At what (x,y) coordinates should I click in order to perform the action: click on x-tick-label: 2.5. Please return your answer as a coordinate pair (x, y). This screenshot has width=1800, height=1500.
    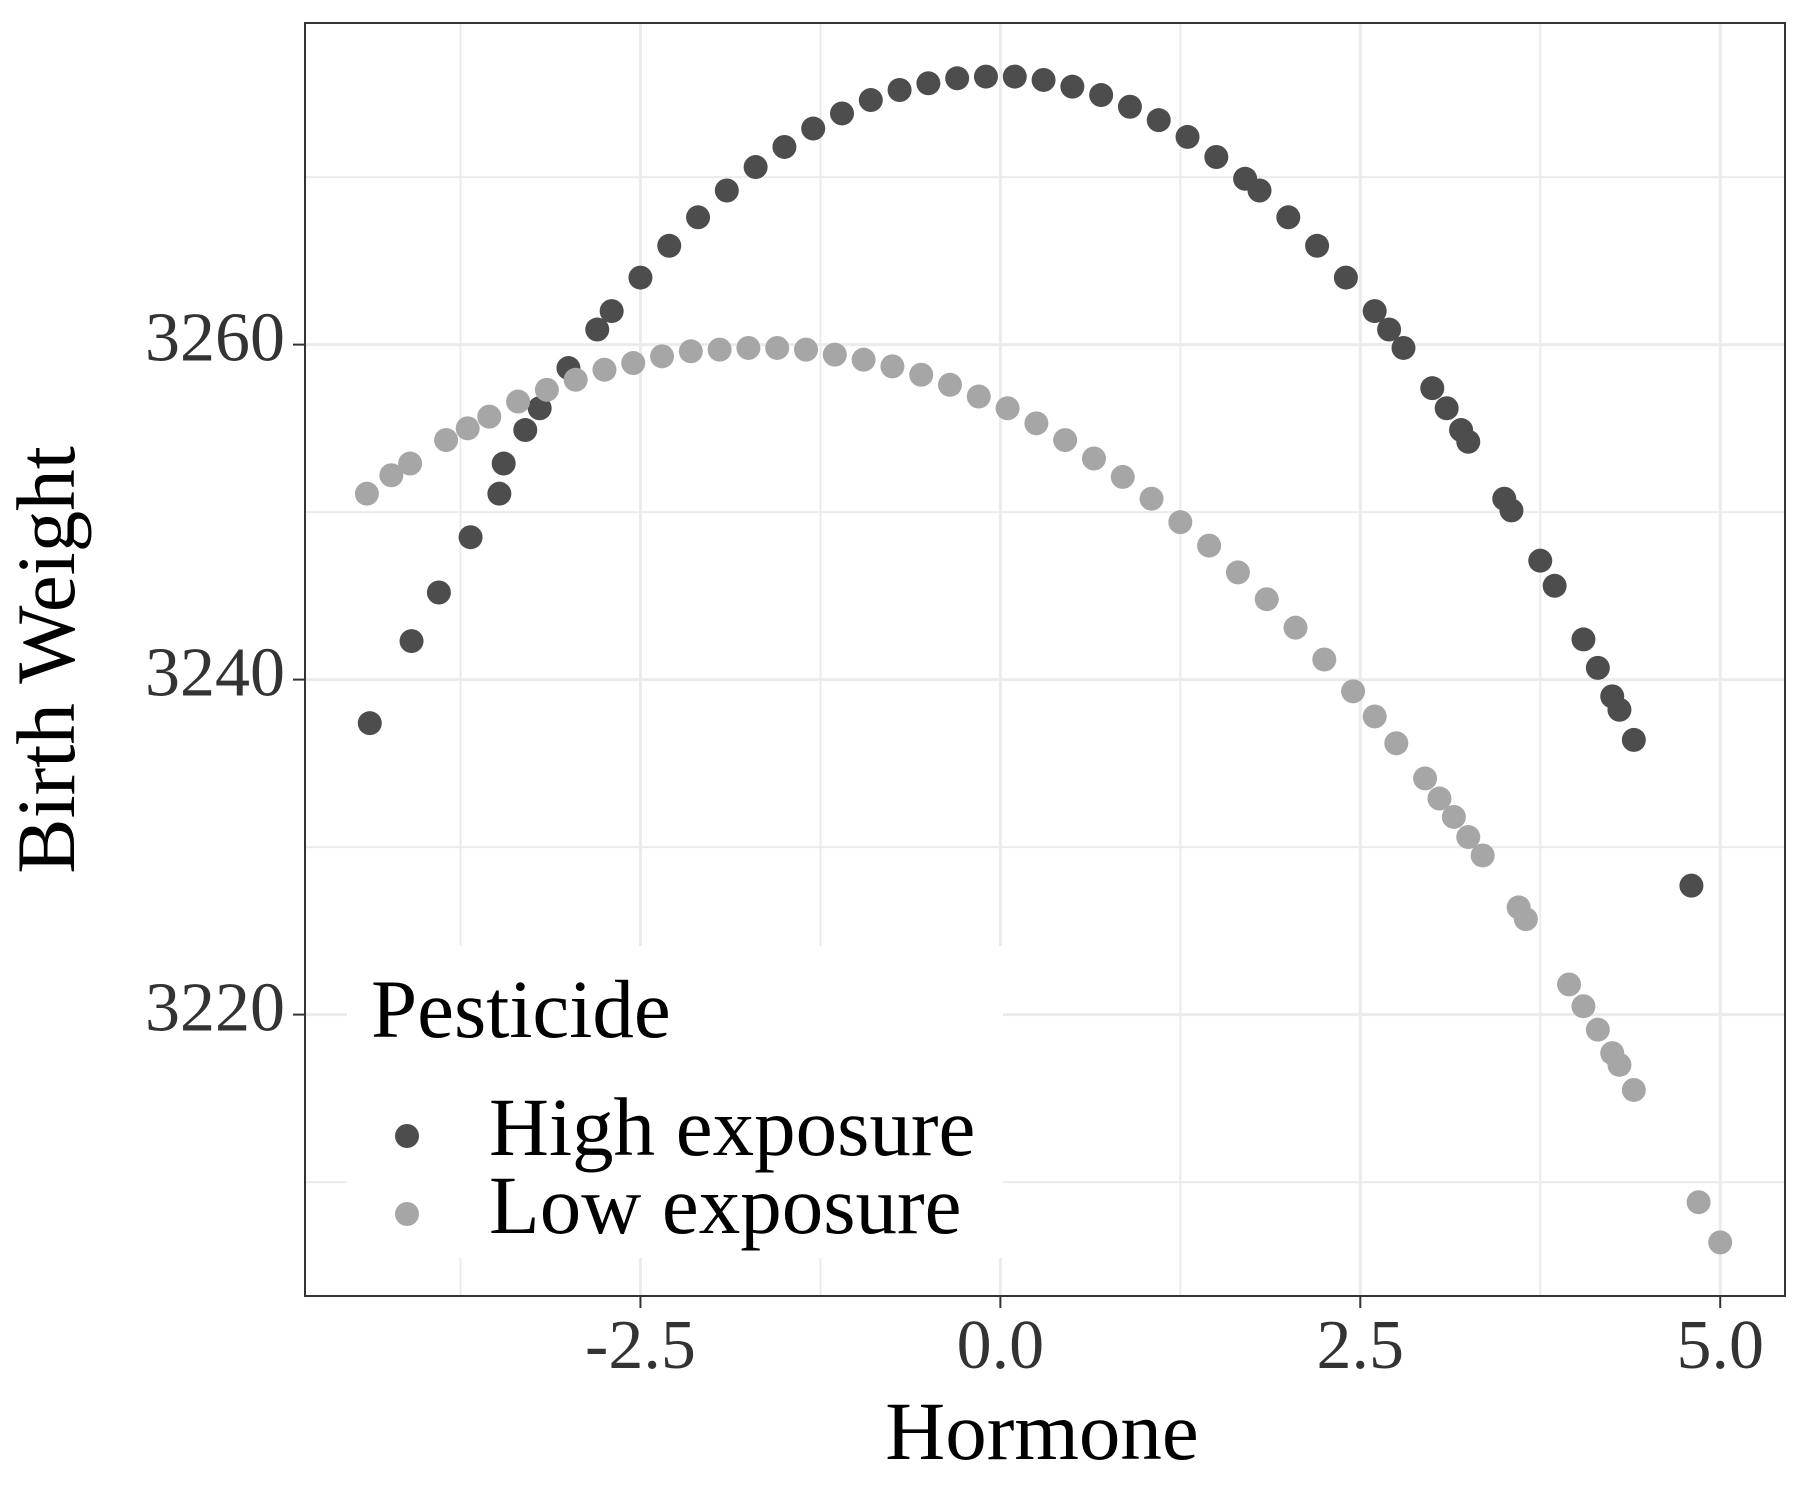
    Looking at the image, I should click on (1361, 1345).